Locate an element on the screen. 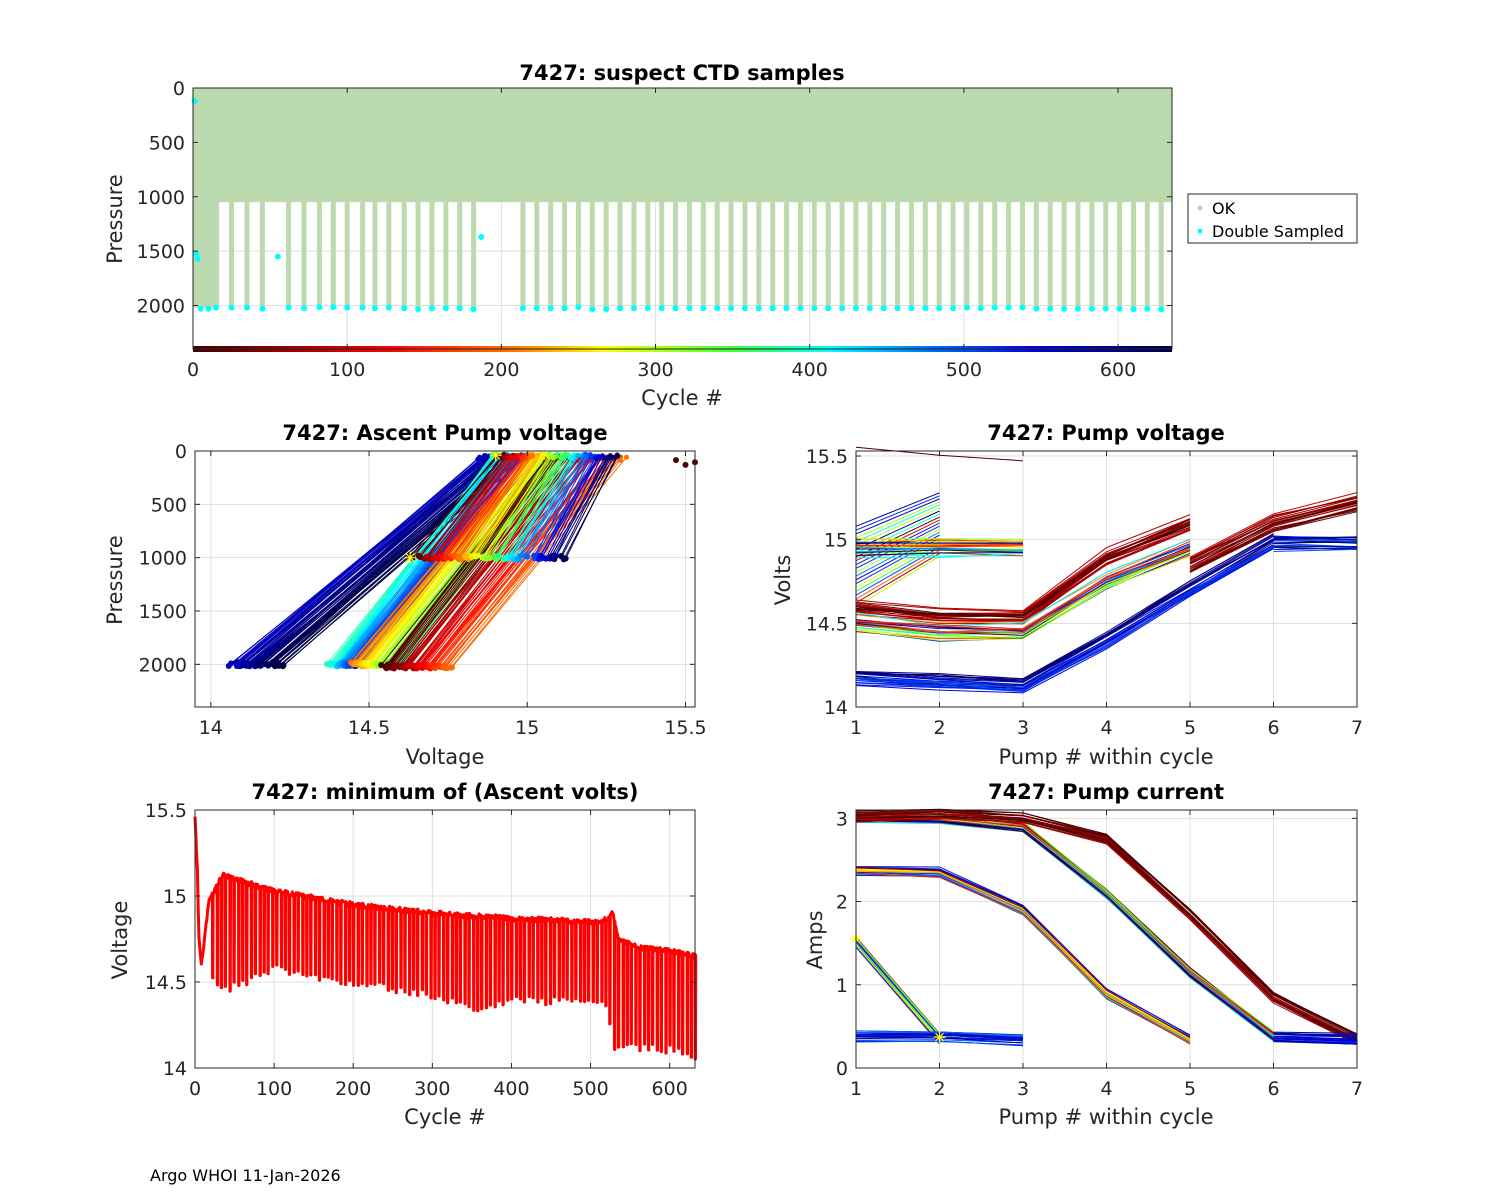 Image resolution: width=1500 pixels, height=1200 pixels. x-tick-label: 3 is located at coordinates (1023, 1089).